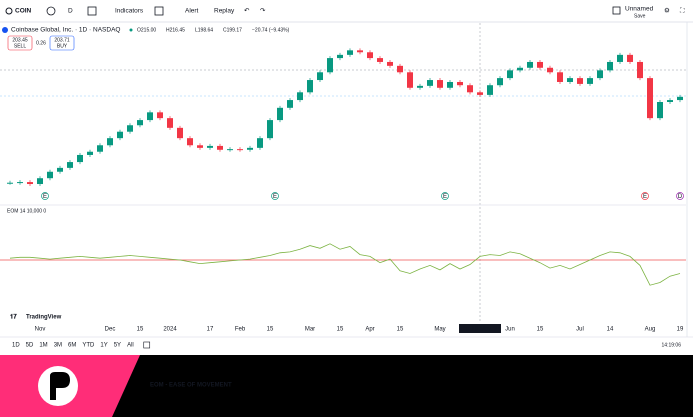 The width and height of the screenshot is (693, 417). I want to click on banner-title: EOM - EASE OF MOVEMENT, so click(191, 386).